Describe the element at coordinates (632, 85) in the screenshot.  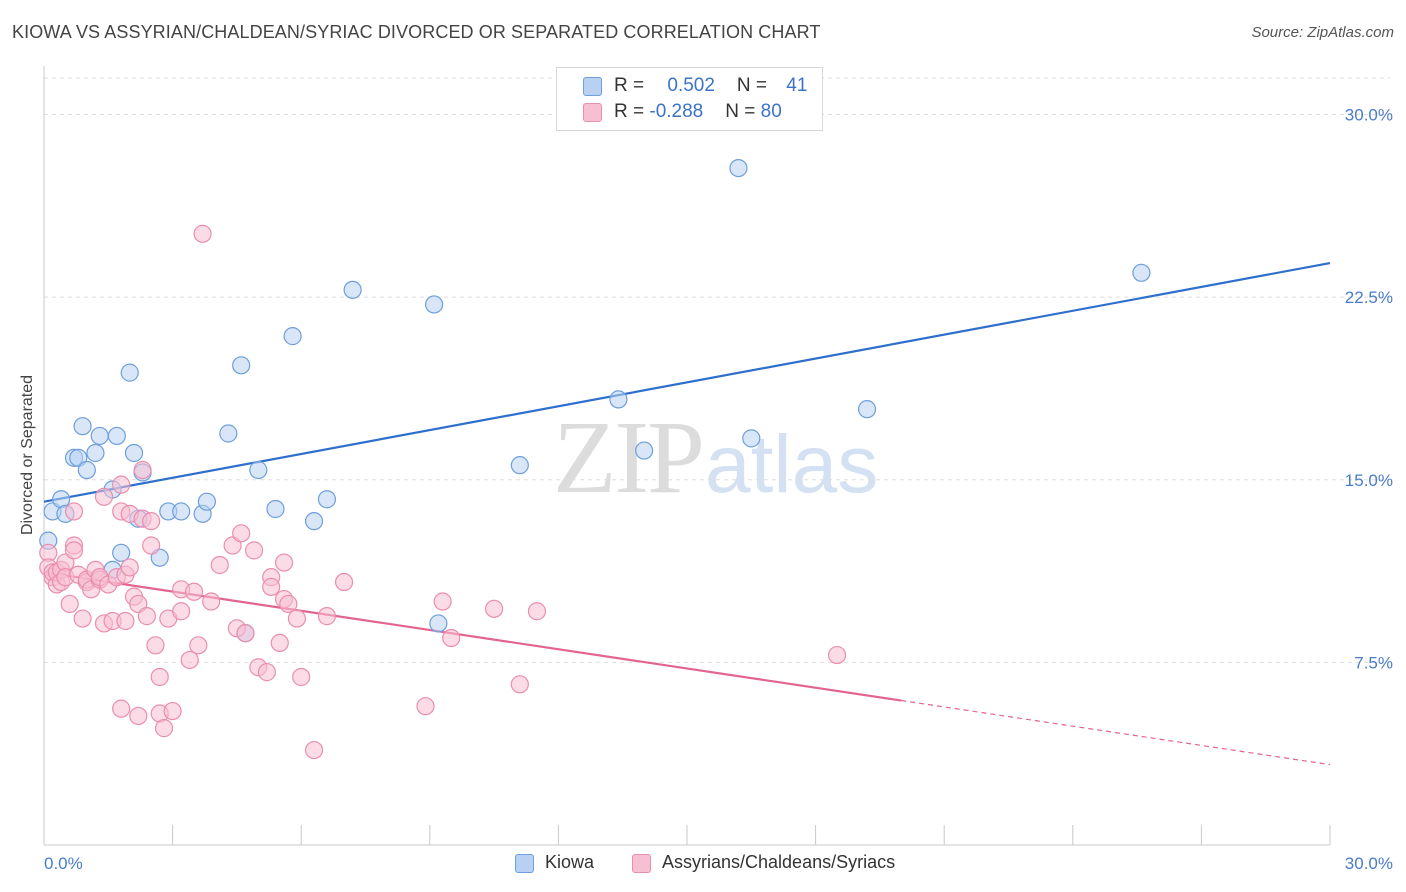
I see `kiowa-r-label: R =` at that location.